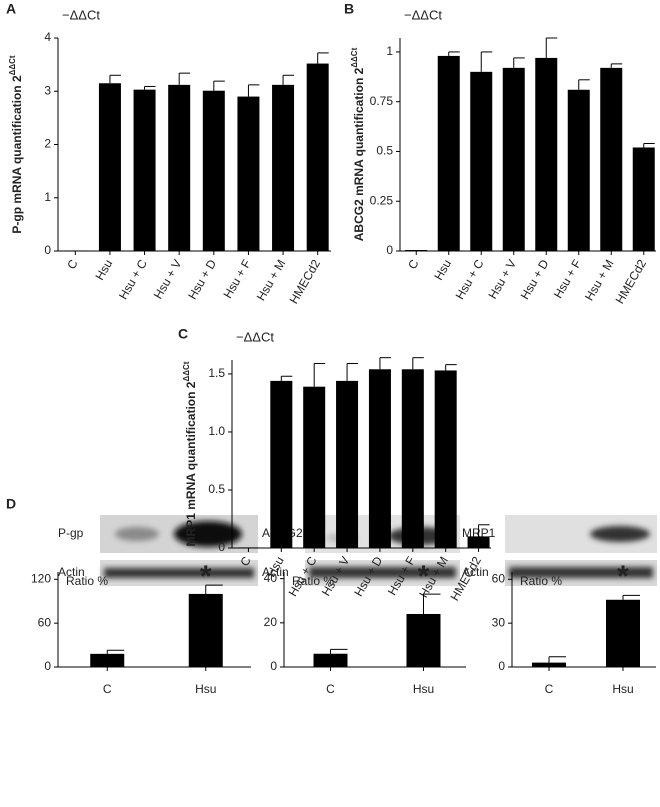 This screenshot has width=660, height=807. Describe the element at coordinates (190, 453) in the screenshot. I see `y-axis-label: MRP1 mRNA quantification 2ΔΔCt` at that location.